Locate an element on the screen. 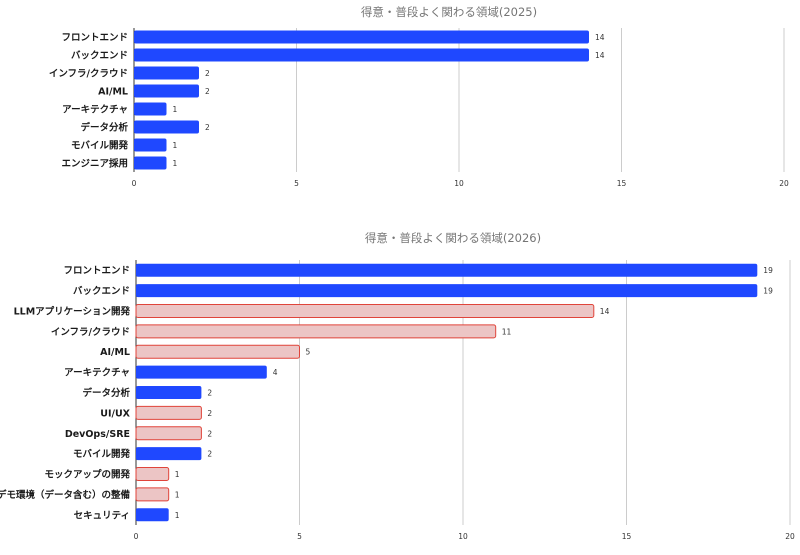  category-label: DevOps/SRE is located at coordinates (97, 434).